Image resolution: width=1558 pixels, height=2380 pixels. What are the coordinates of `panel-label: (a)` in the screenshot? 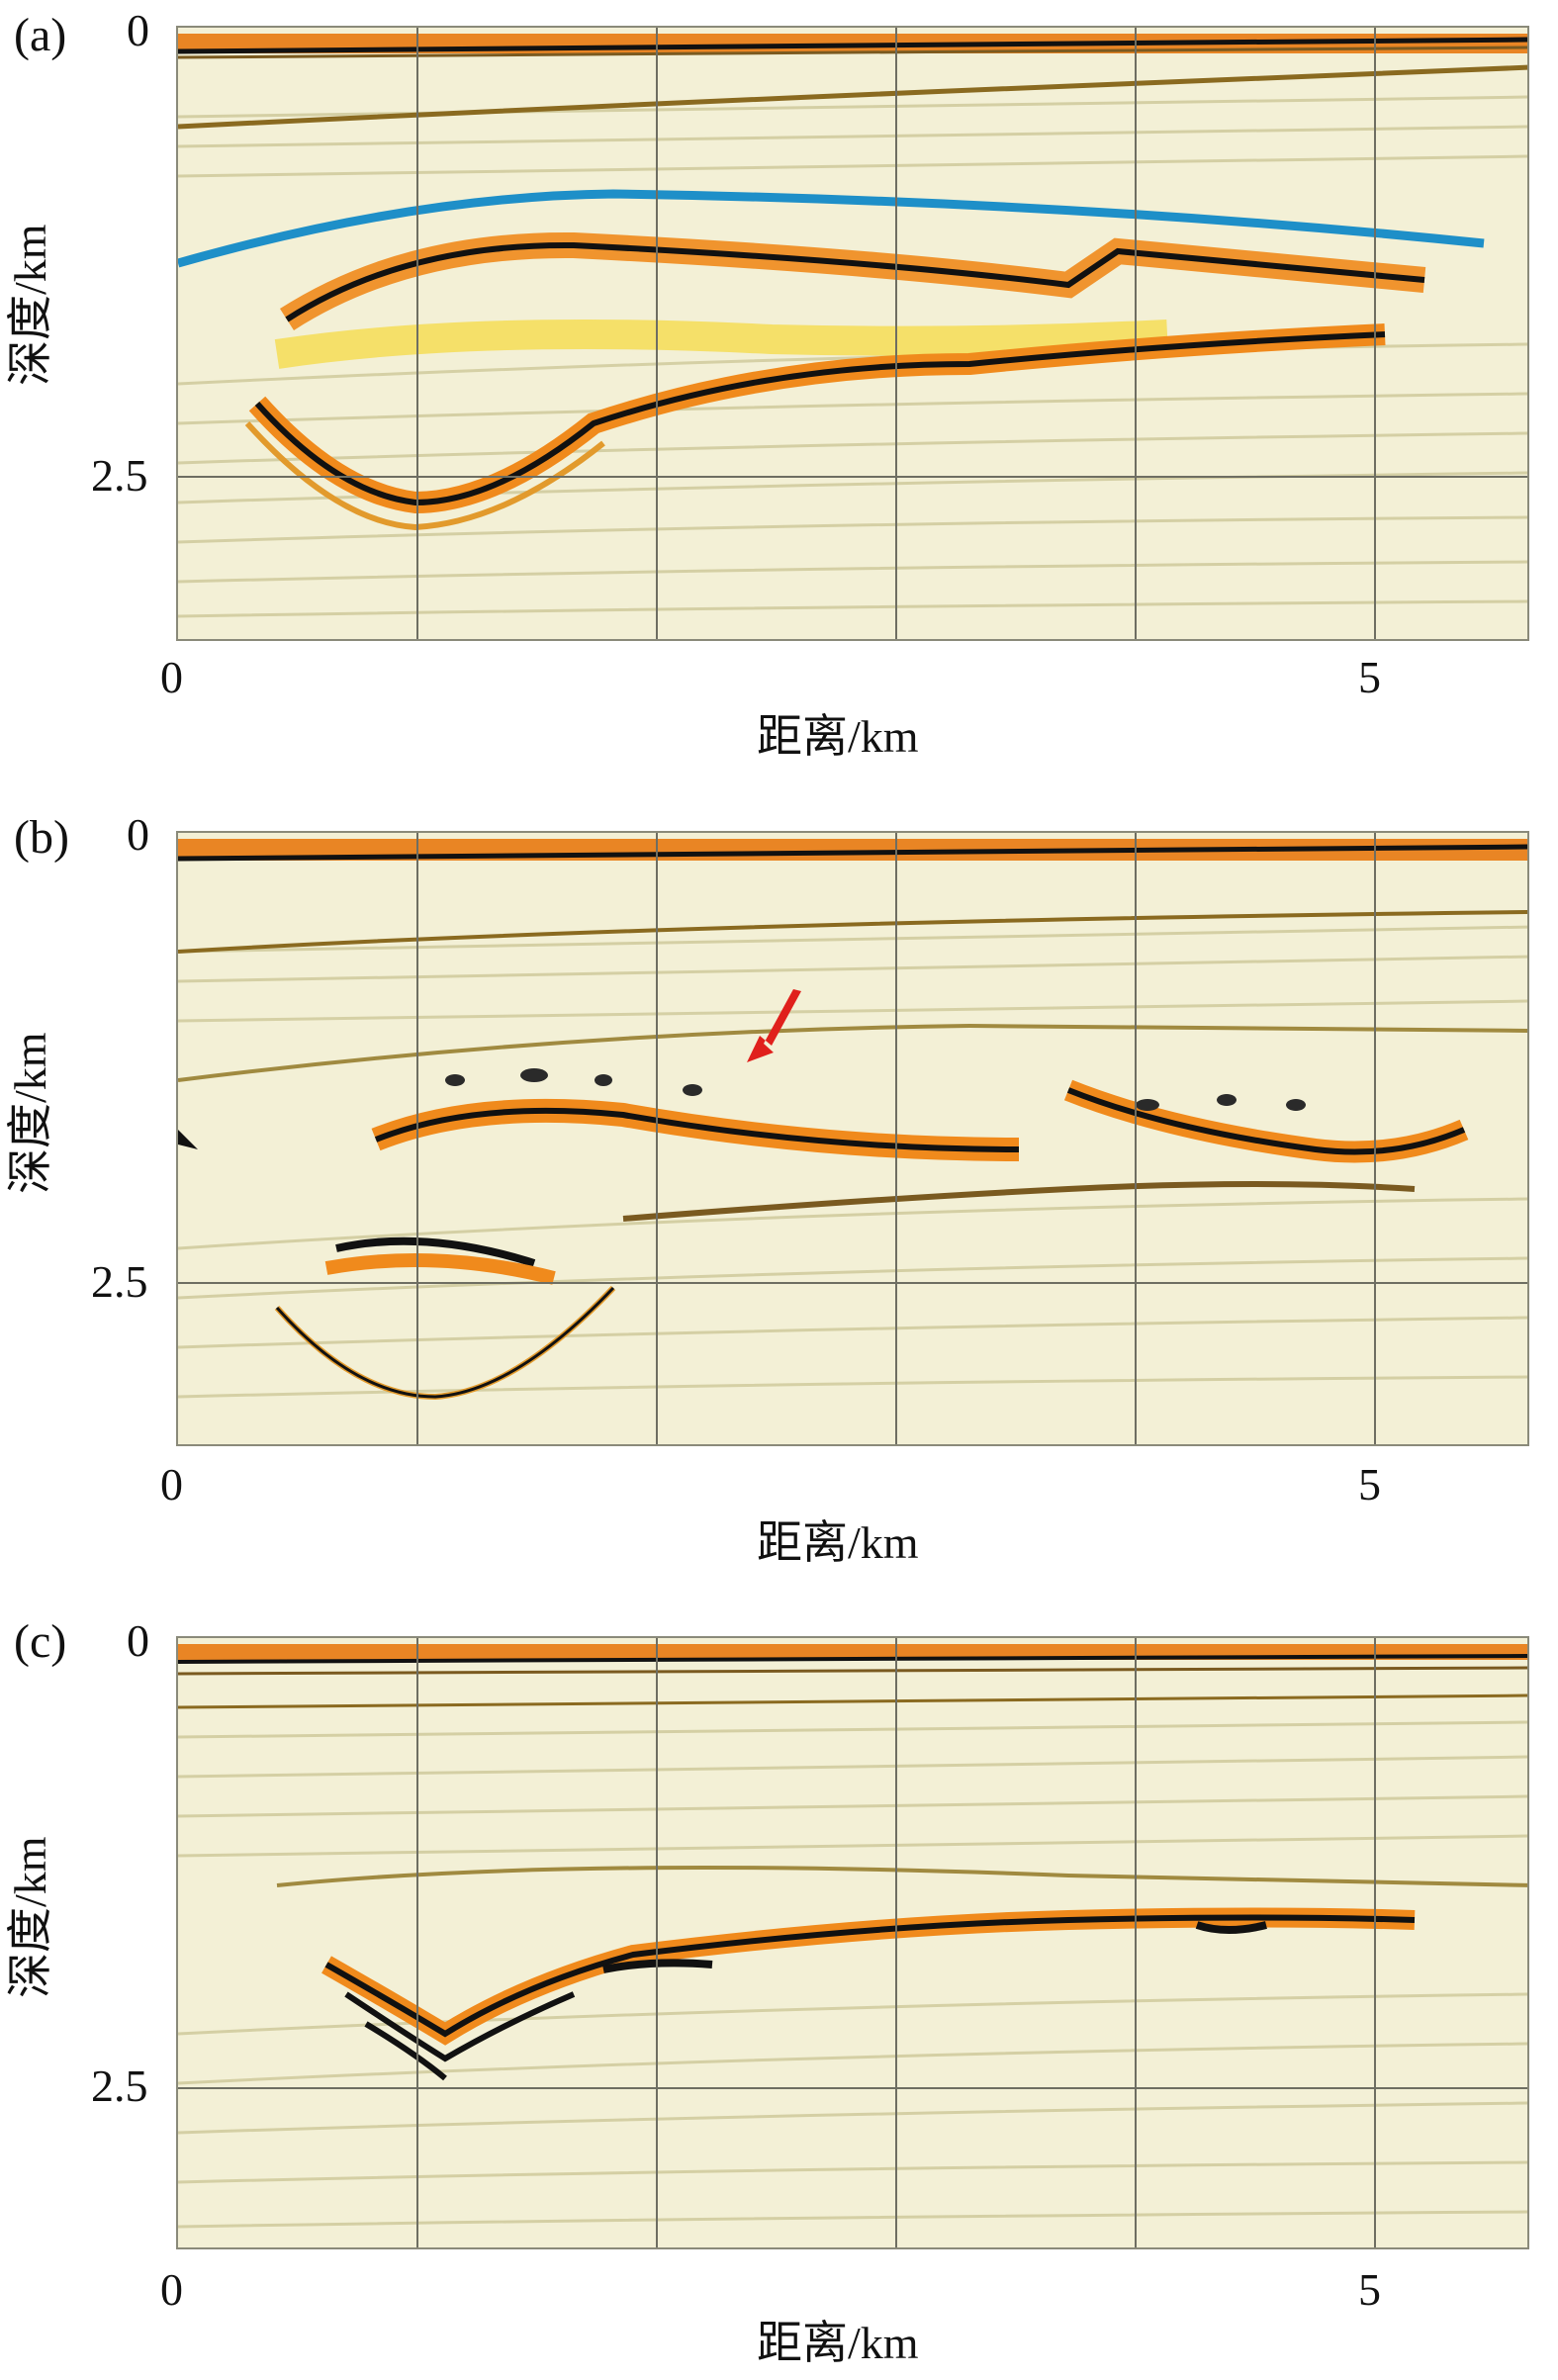 It's located at (41, 35).